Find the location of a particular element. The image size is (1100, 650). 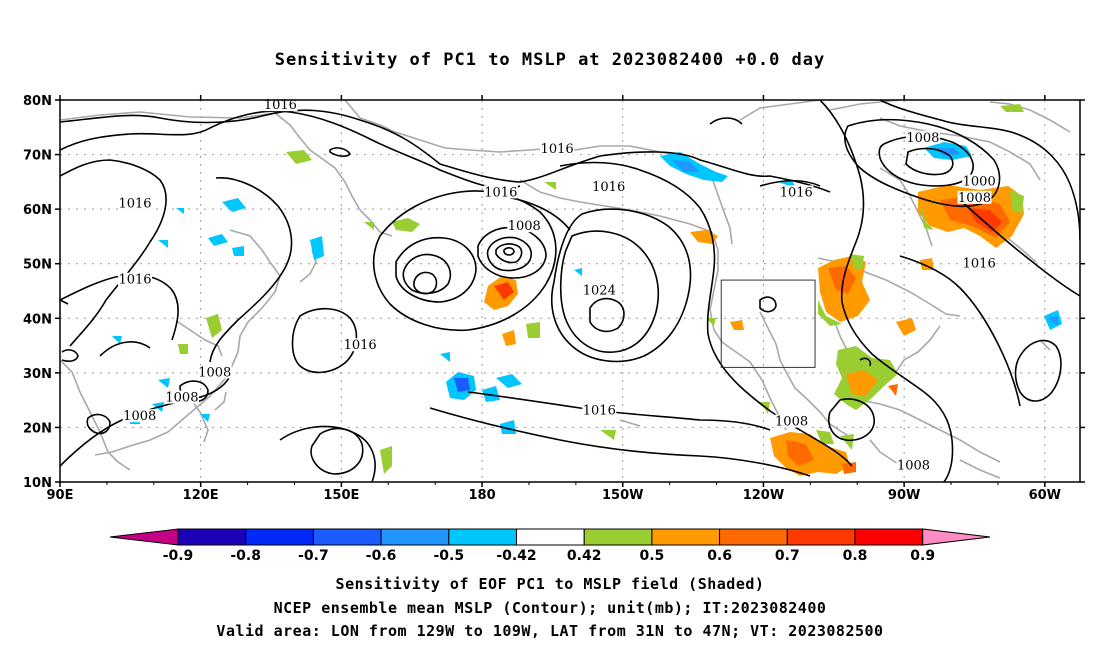

colorbar-label: -0.5 is located at coordinates (448, 556).